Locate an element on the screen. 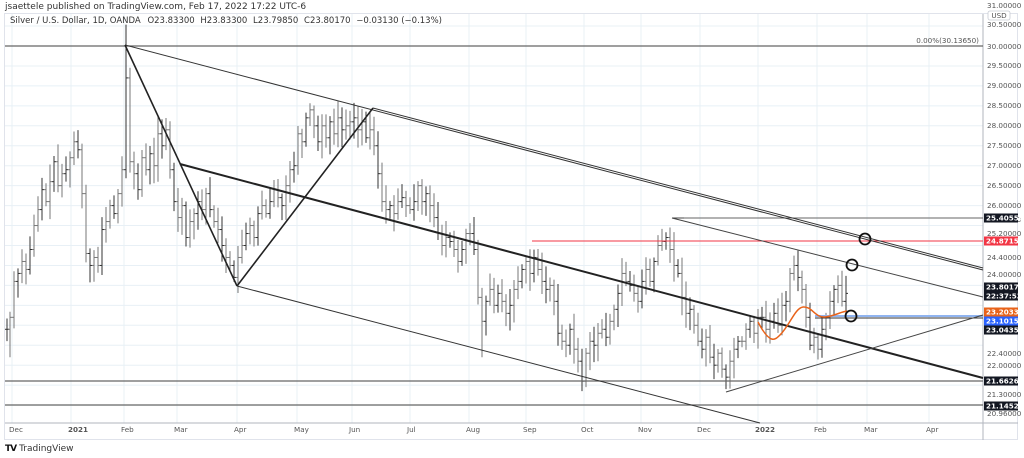 This screenshot has width=1024, height=458. ohlc-high: H23.83300 is located at coordinates (224, 21).